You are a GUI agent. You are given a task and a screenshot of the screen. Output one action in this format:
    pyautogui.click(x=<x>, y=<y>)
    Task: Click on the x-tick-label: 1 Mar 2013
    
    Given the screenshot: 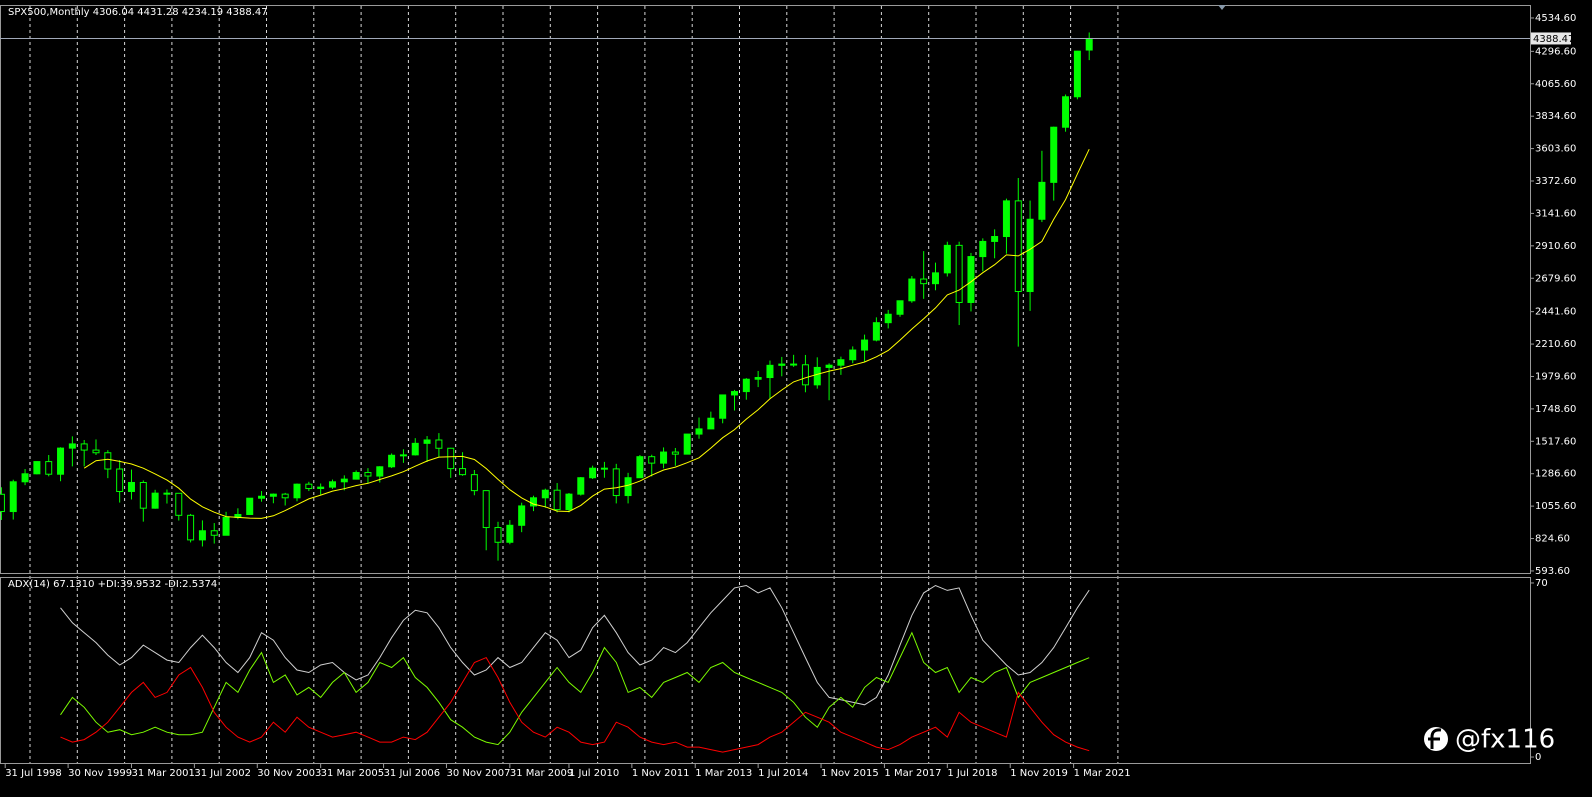 What is the action you would take?
    pyautogui.click(x=723, y=773)
    